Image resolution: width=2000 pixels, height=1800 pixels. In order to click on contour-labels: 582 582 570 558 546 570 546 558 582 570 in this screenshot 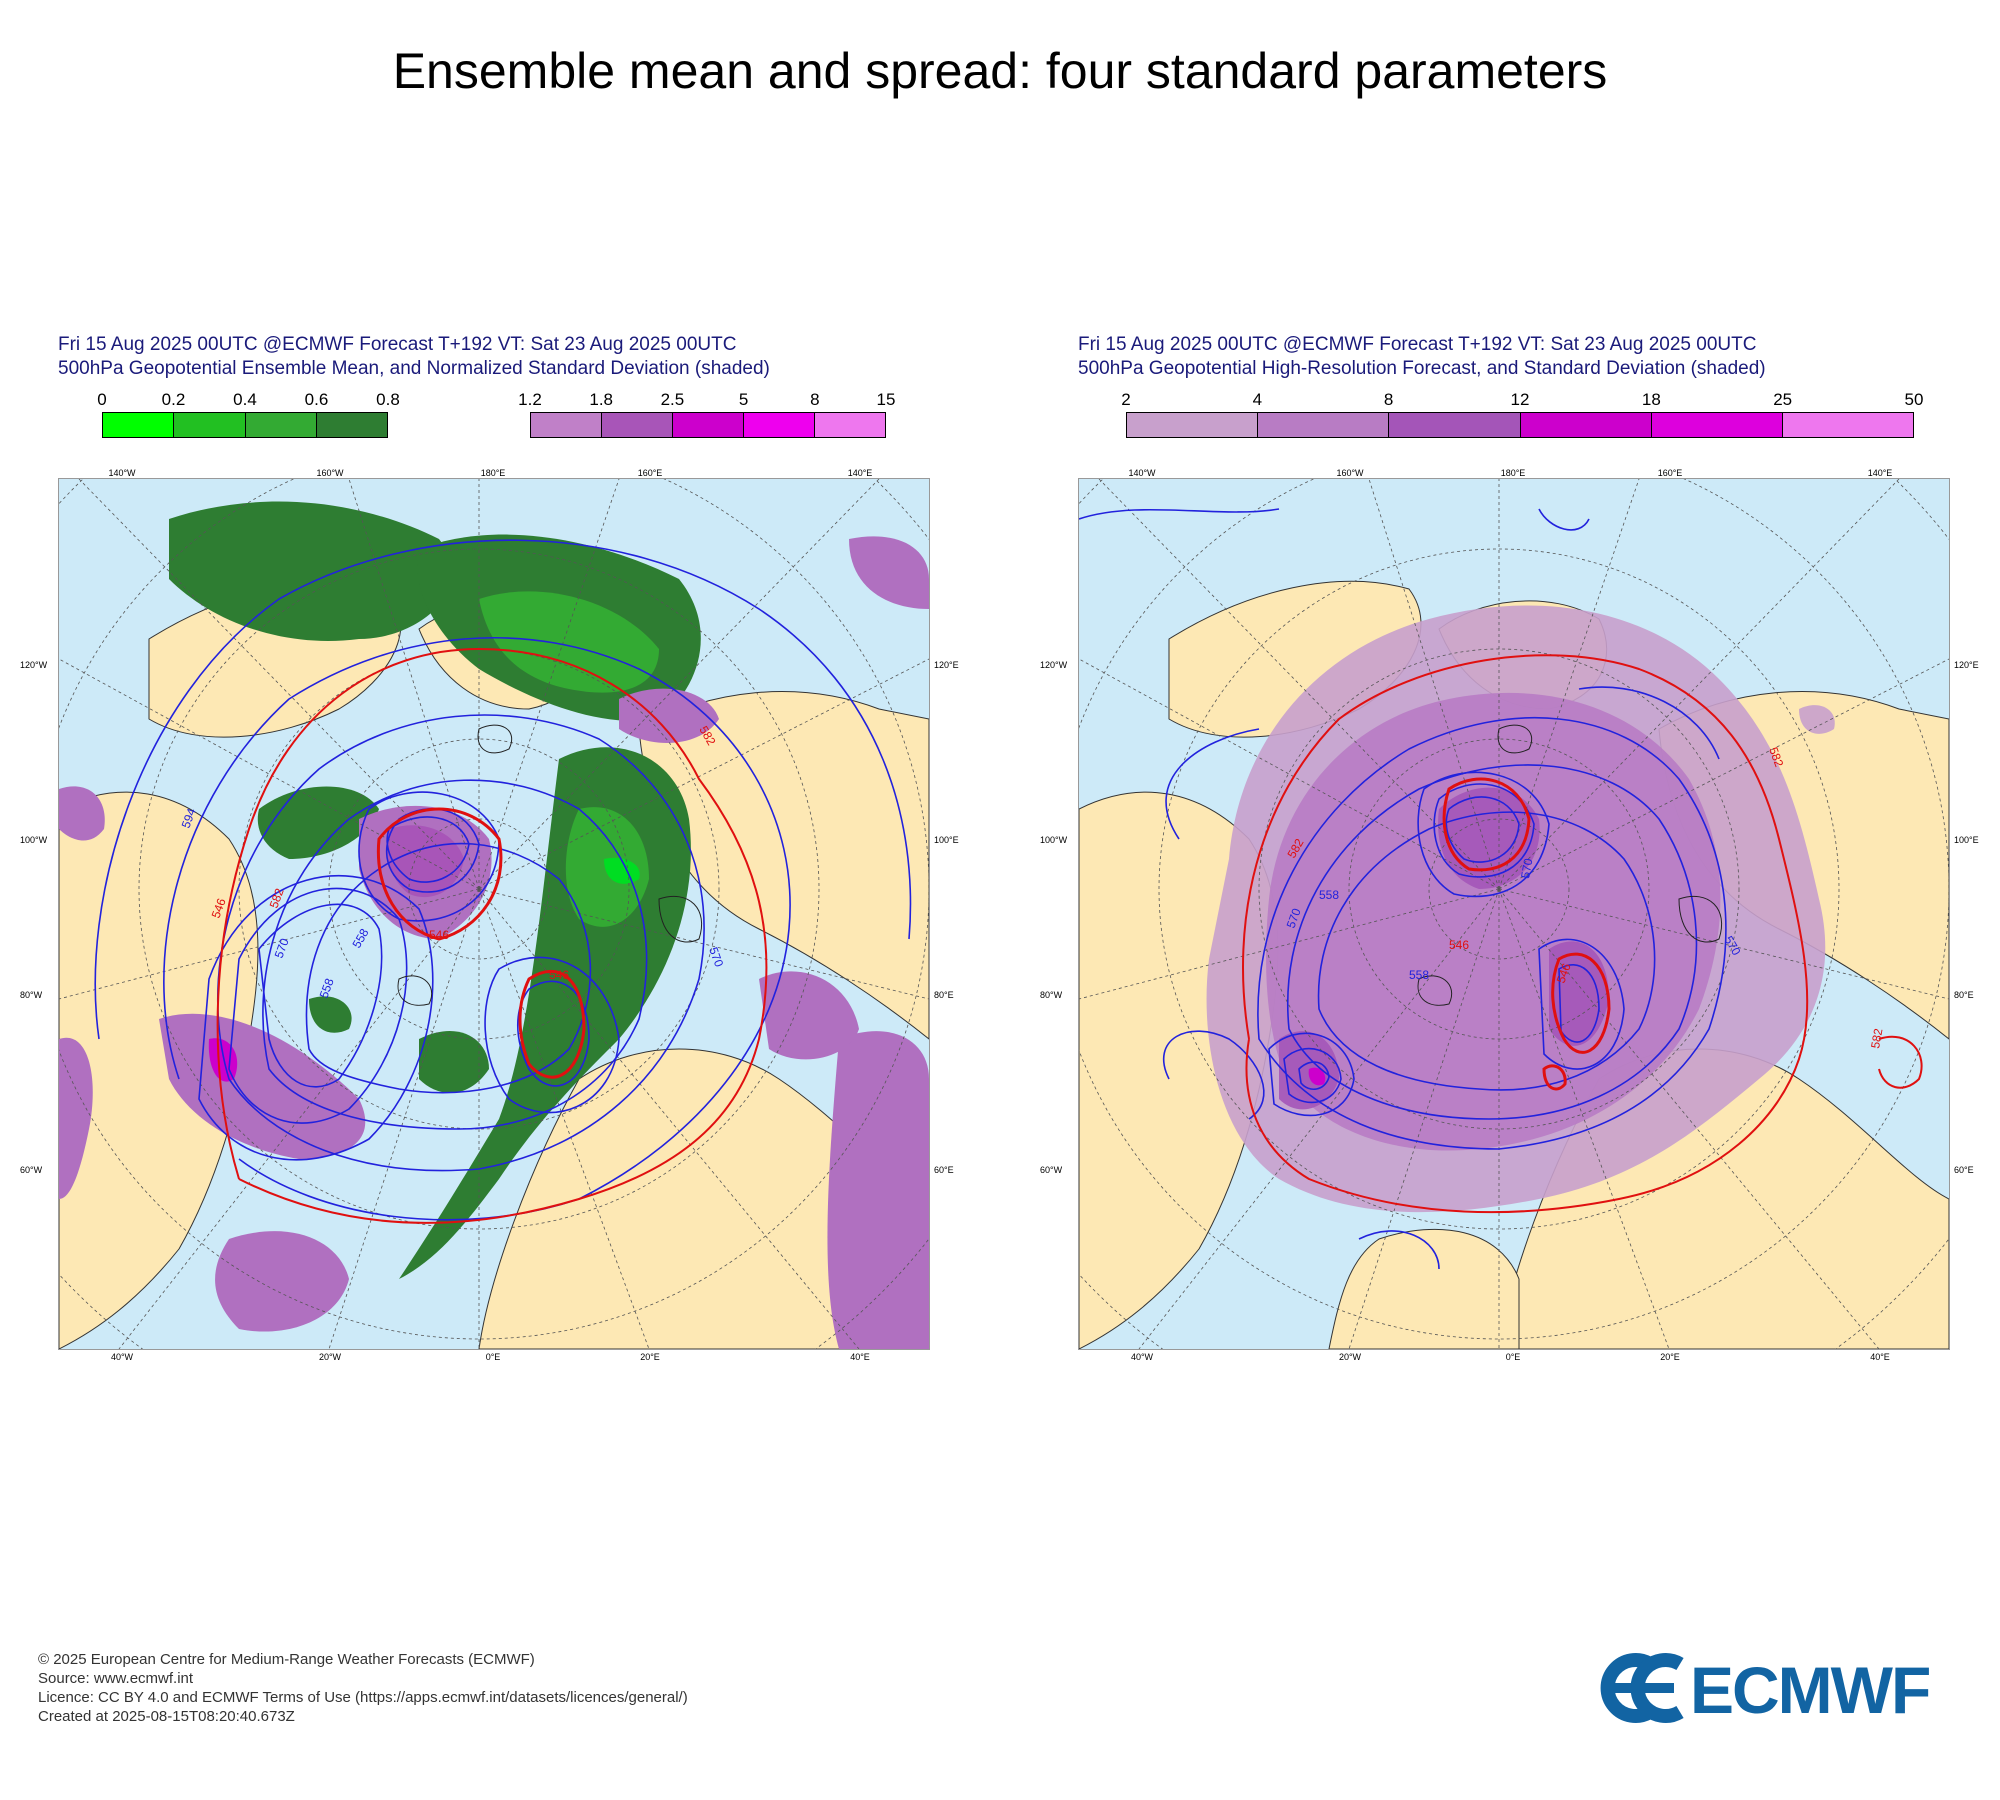, I will do `click(1585, 897)`.